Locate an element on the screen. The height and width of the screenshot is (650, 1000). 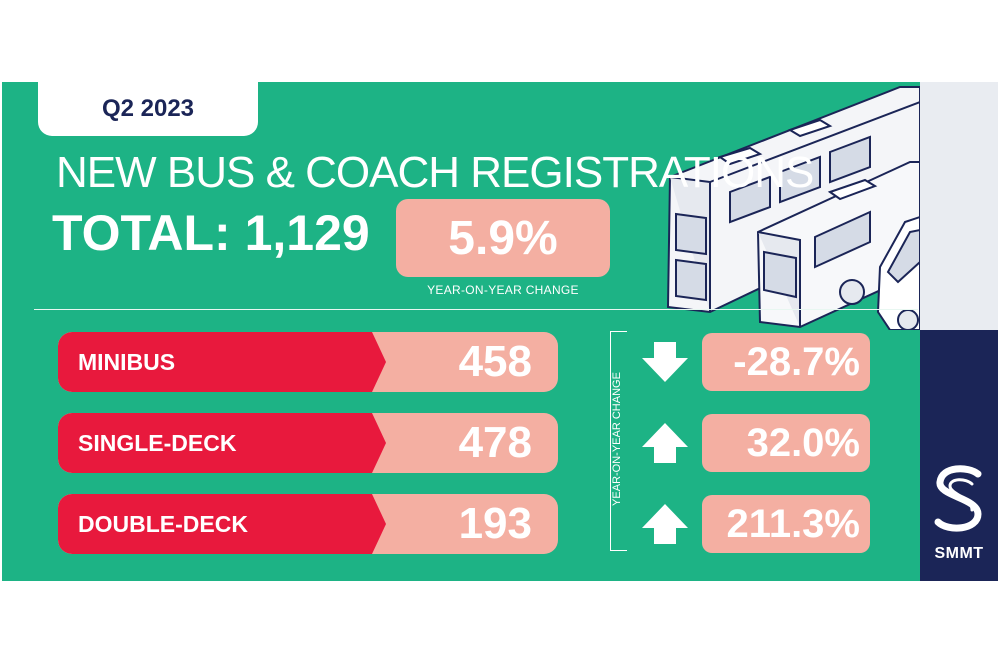
brand-strip is located at coordinates (959, 331).